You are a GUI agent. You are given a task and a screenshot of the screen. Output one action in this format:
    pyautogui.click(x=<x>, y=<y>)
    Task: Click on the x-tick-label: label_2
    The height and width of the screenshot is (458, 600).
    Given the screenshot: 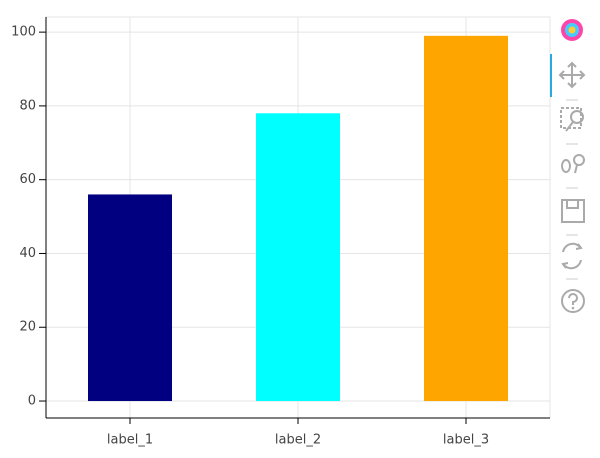 What is the action you would take?
    pyautogui.click(x=298, y=440)
    